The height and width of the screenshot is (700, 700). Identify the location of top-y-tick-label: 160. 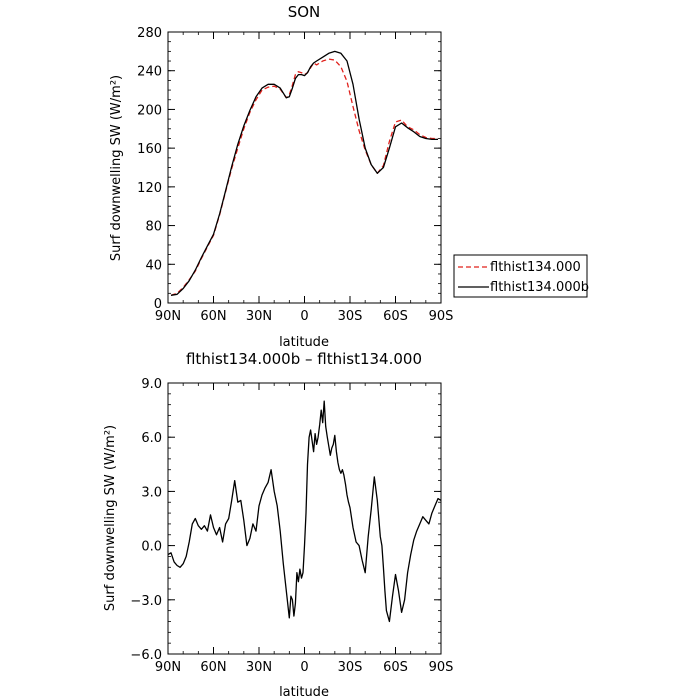
(149, 149).